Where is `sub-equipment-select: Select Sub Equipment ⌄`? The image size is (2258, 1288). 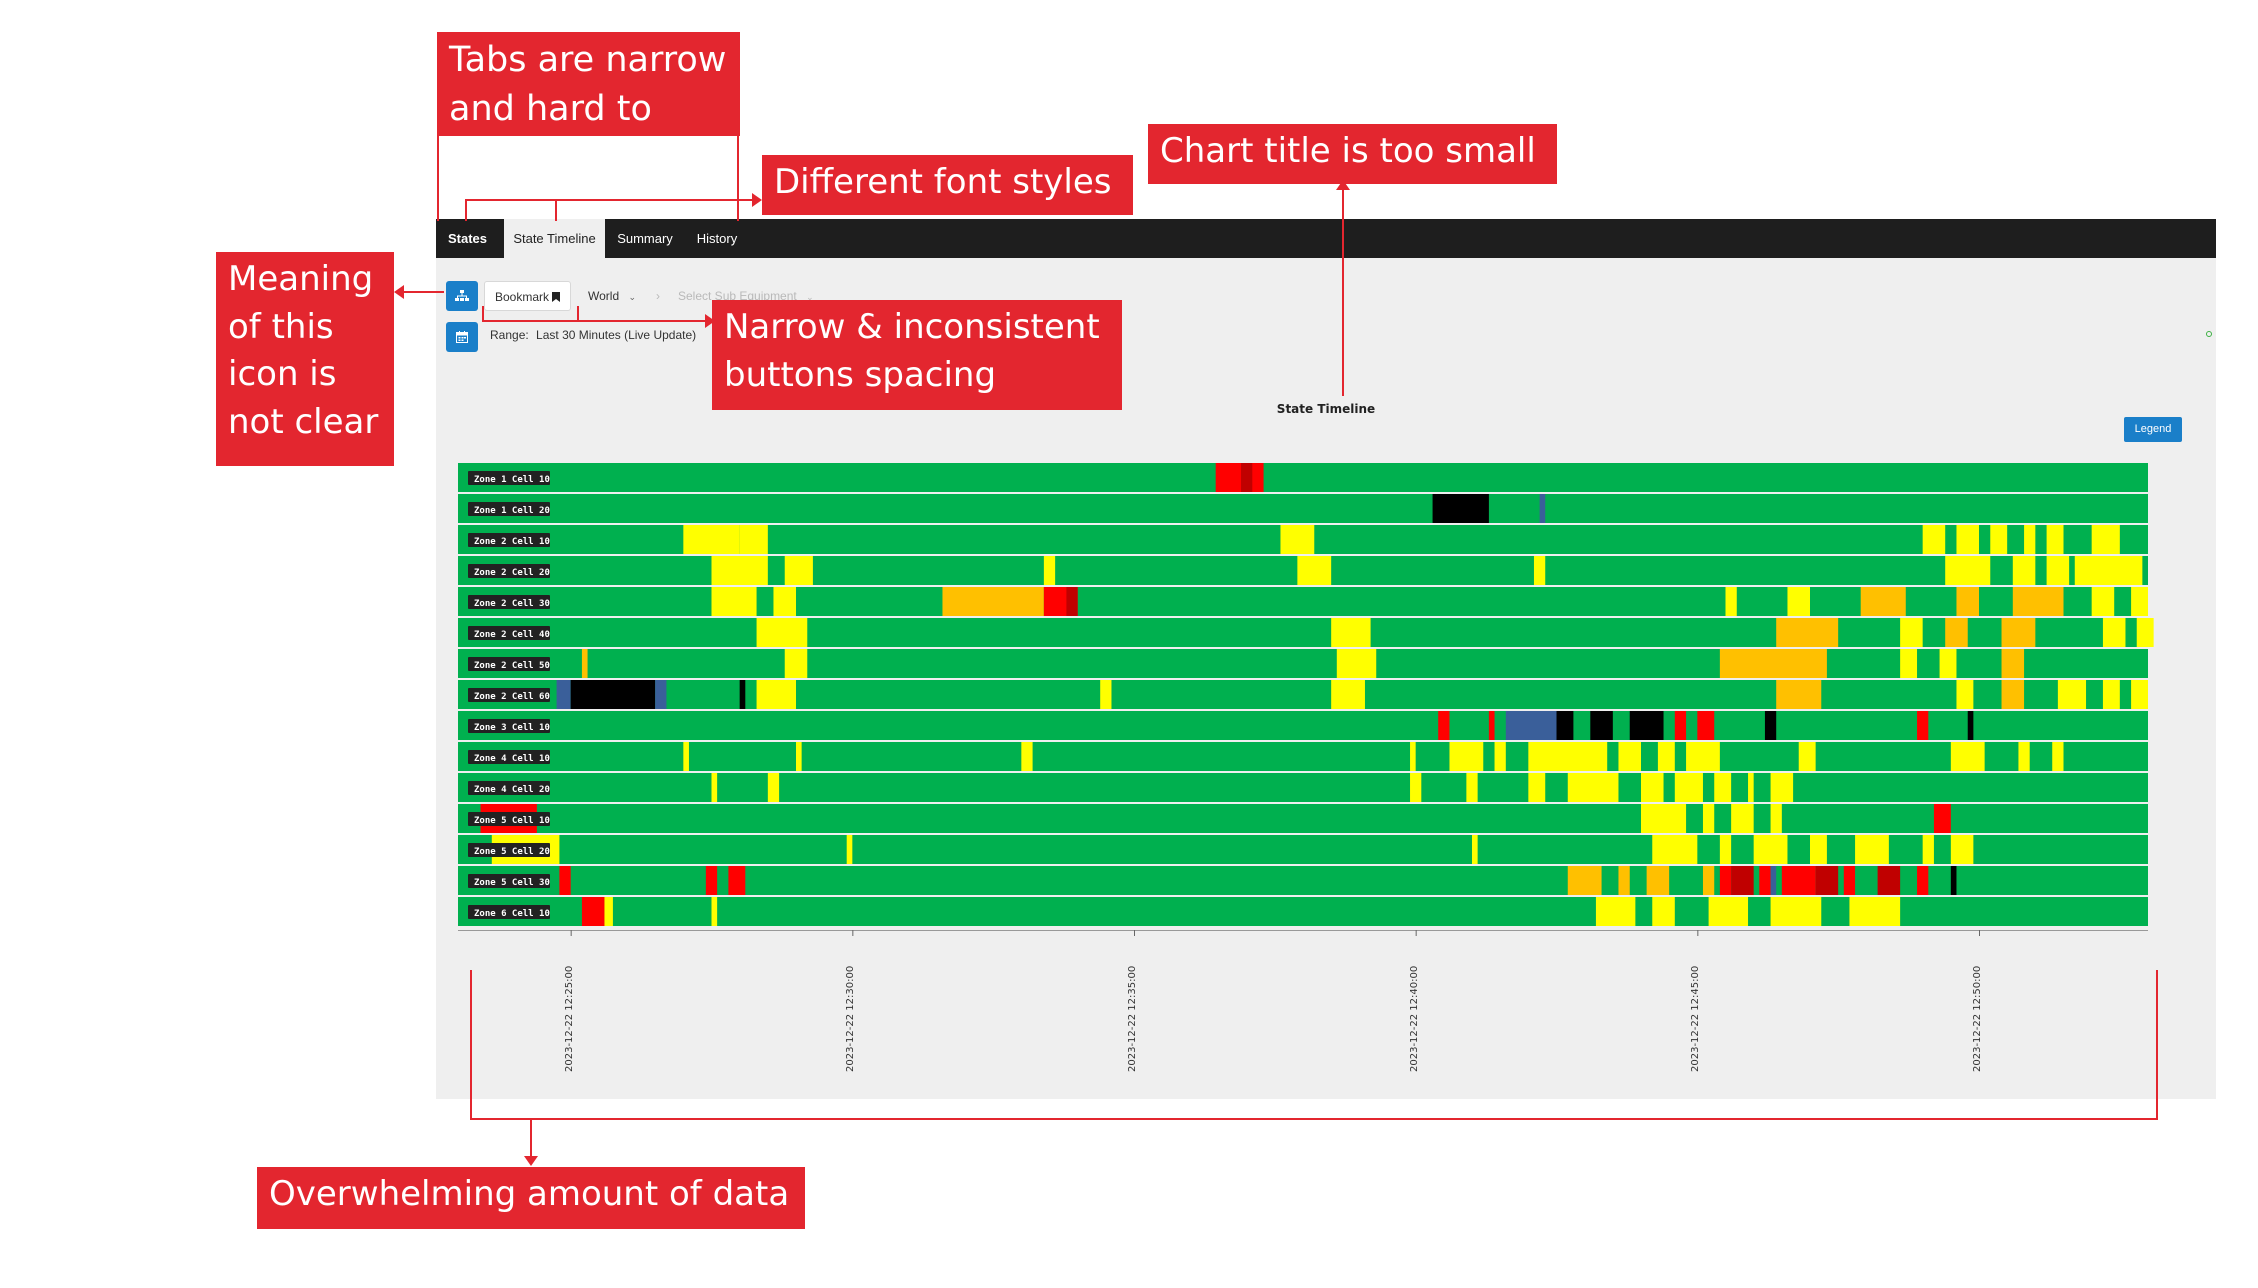
sub-equipment-select: Select Sub Equipment ⌄ is located at coordinates (746, 296).